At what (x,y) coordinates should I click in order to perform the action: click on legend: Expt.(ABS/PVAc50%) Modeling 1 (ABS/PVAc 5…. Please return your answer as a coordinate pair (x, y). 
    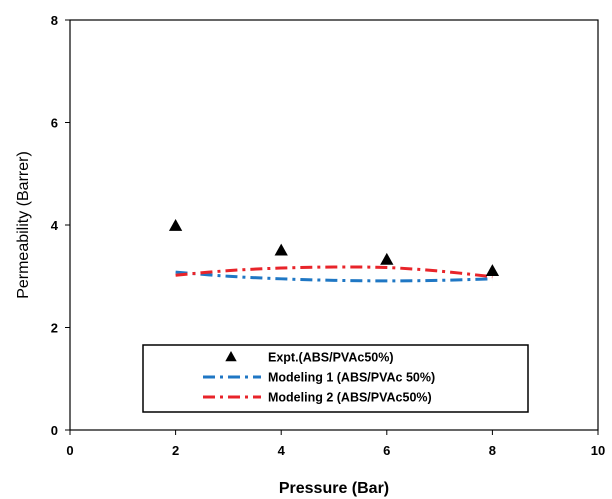
    Looking at the image, I should click on (335, 378).